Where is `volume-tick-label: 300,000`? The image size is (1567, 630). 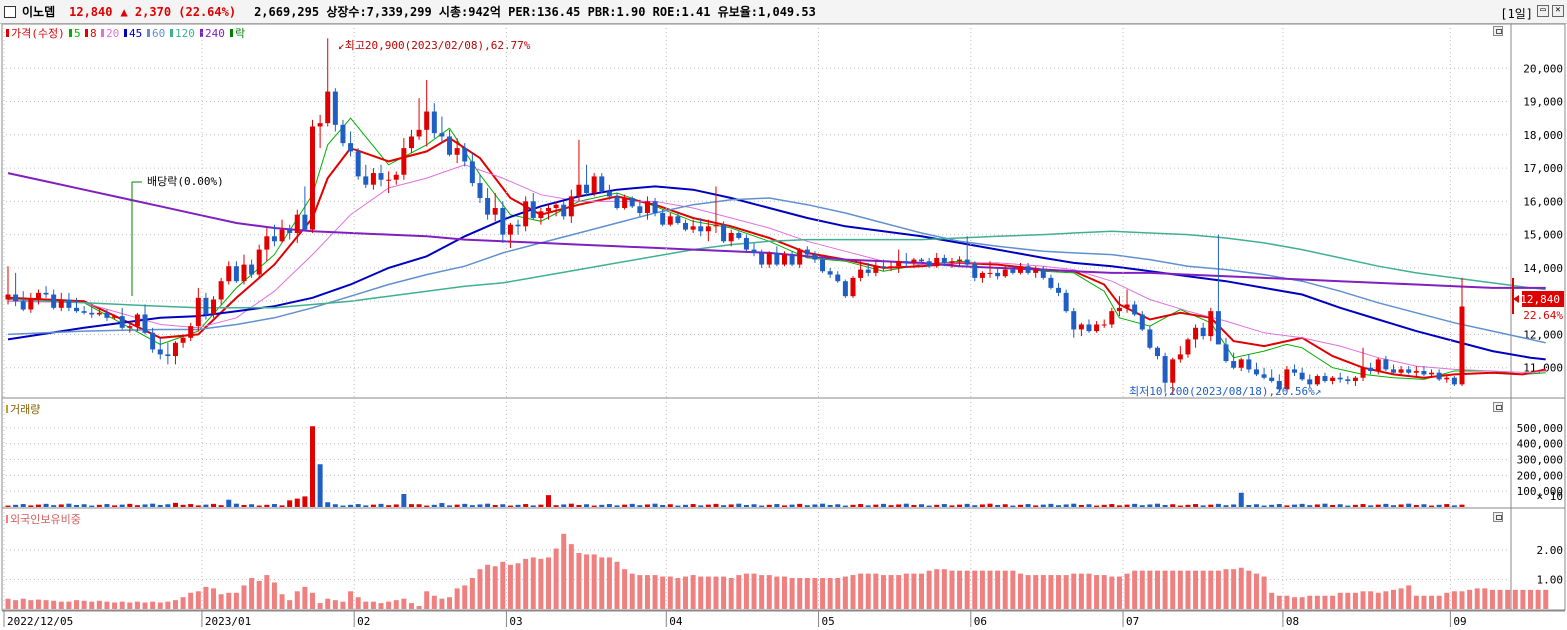 volume-tick-label: 300,000 is located at coordinates (1540, 460).